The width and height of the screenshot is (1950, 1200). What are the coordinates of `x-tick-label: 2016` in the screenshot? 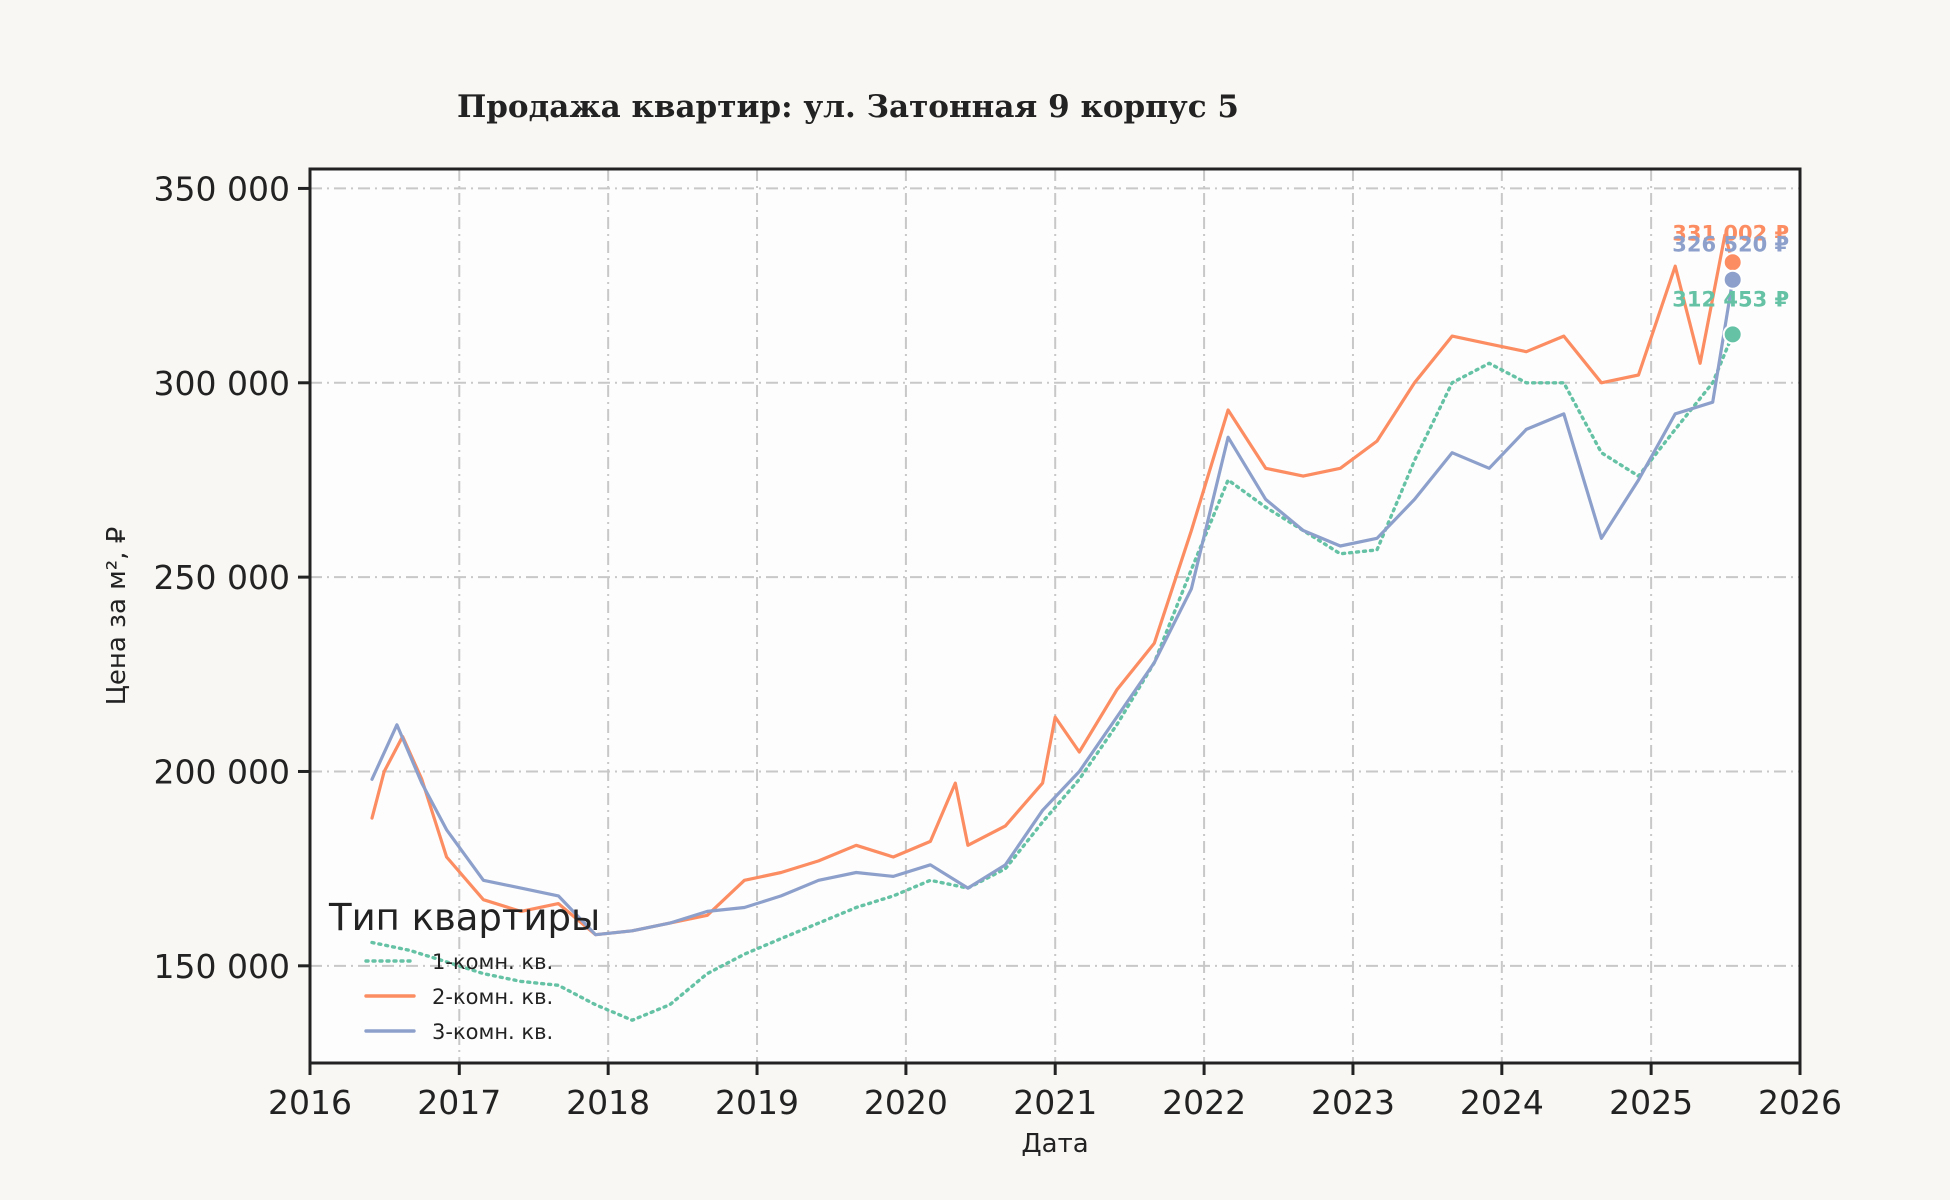 It's located at (310, 1102).